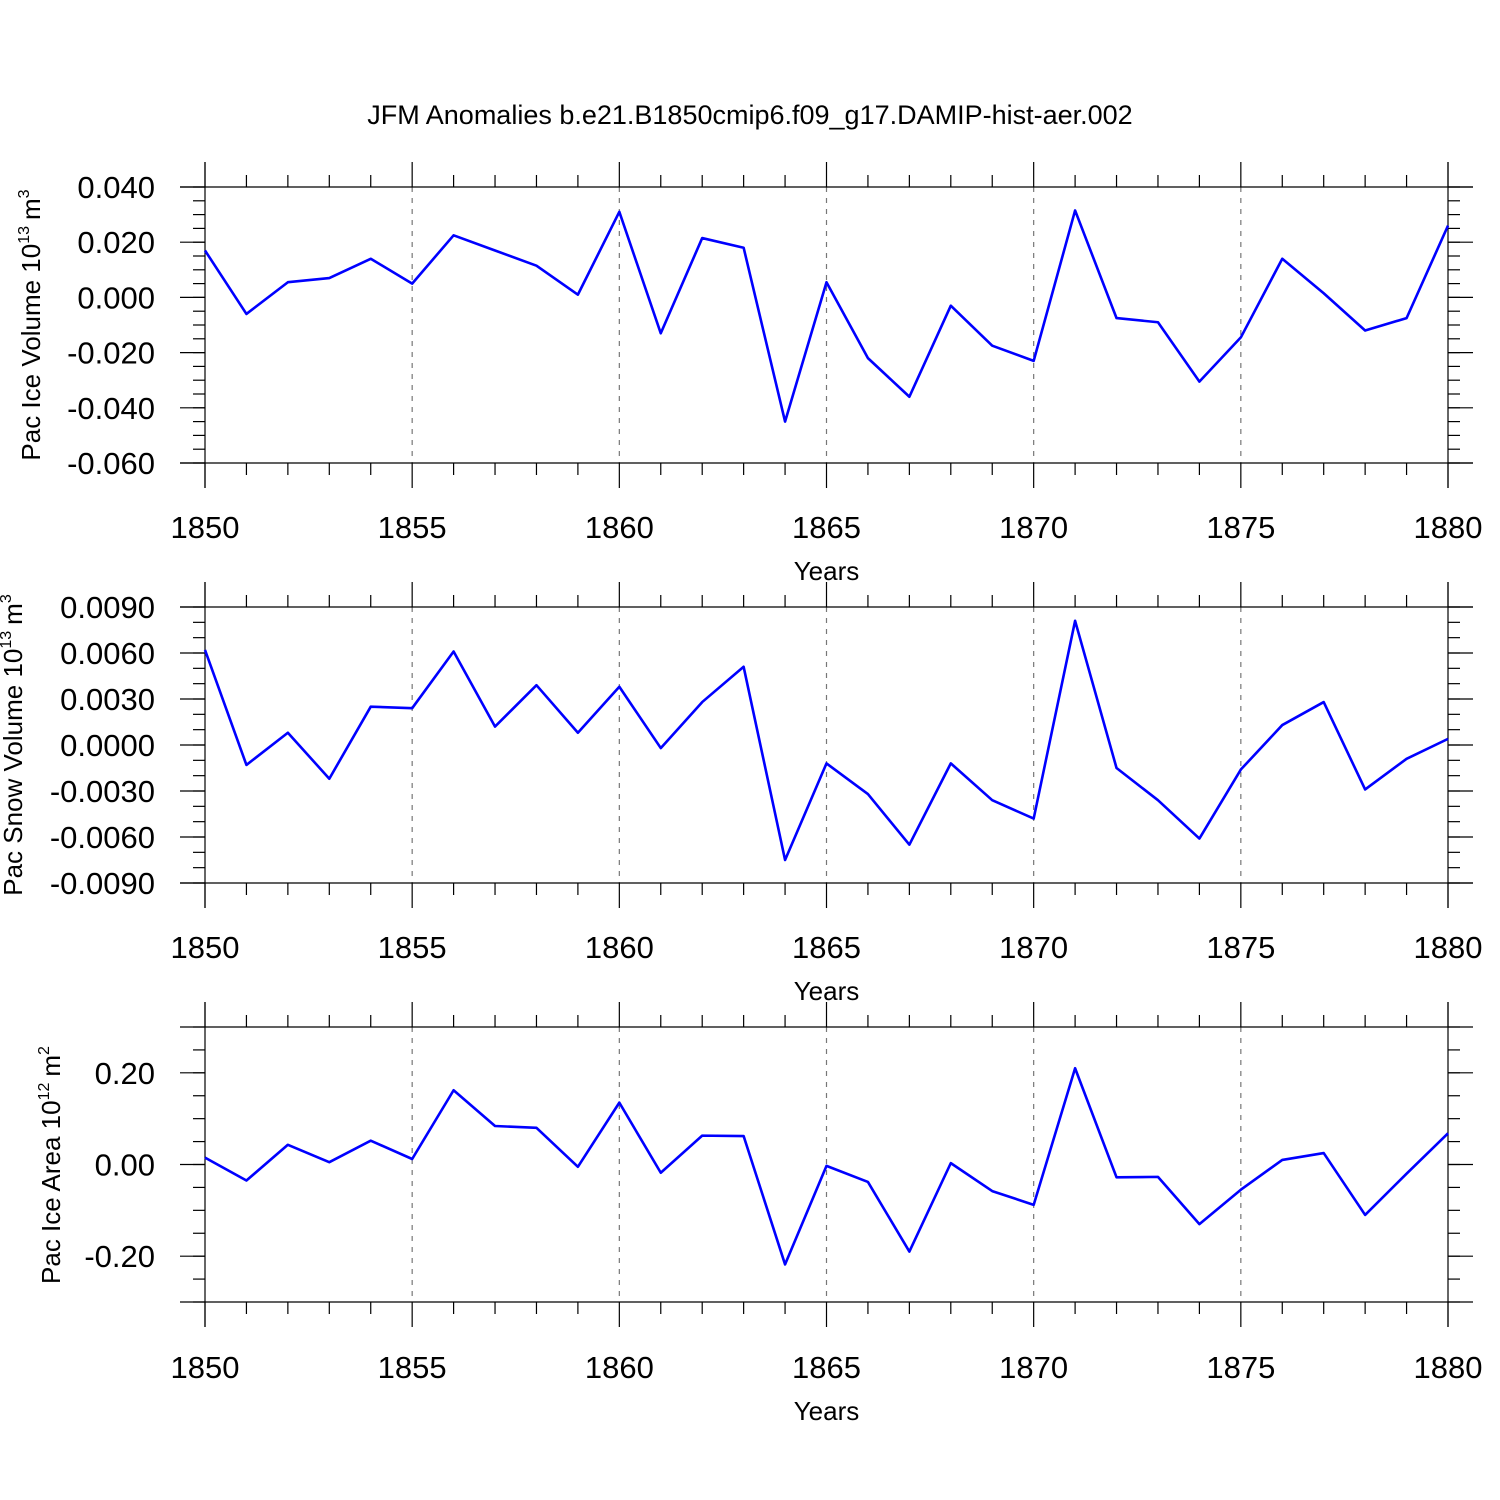 This screenshot has height=1500, width=1500. I want to click on y-tick-label: -0.020, so click(111, 353).